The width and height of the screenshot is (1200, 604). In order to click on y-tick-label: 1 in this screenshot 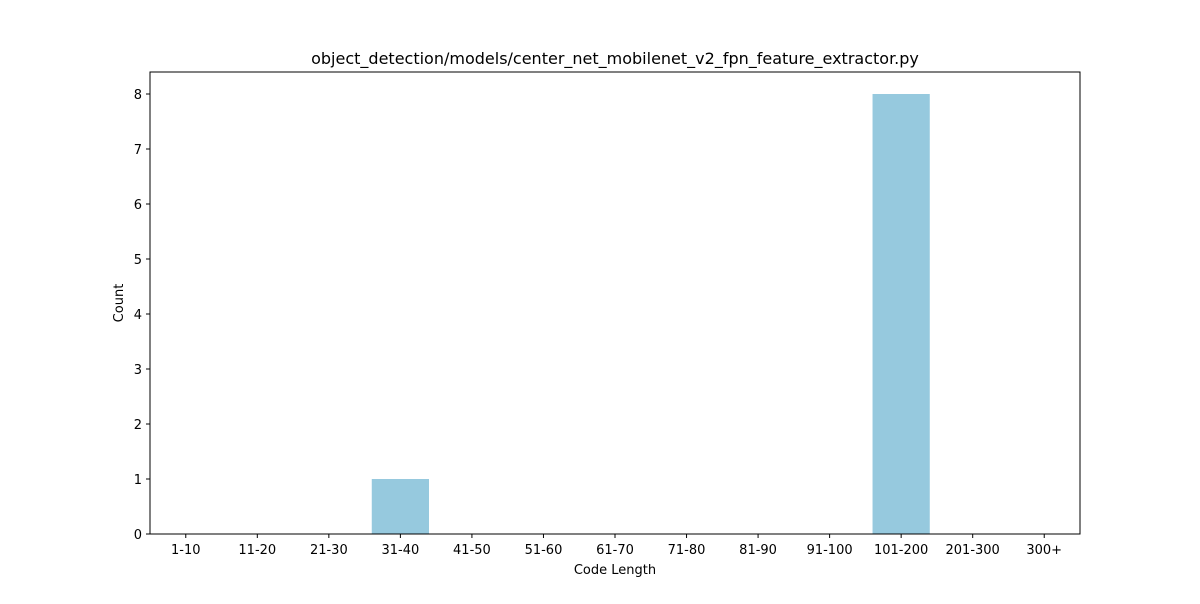, I will do `click(138, 480)`.